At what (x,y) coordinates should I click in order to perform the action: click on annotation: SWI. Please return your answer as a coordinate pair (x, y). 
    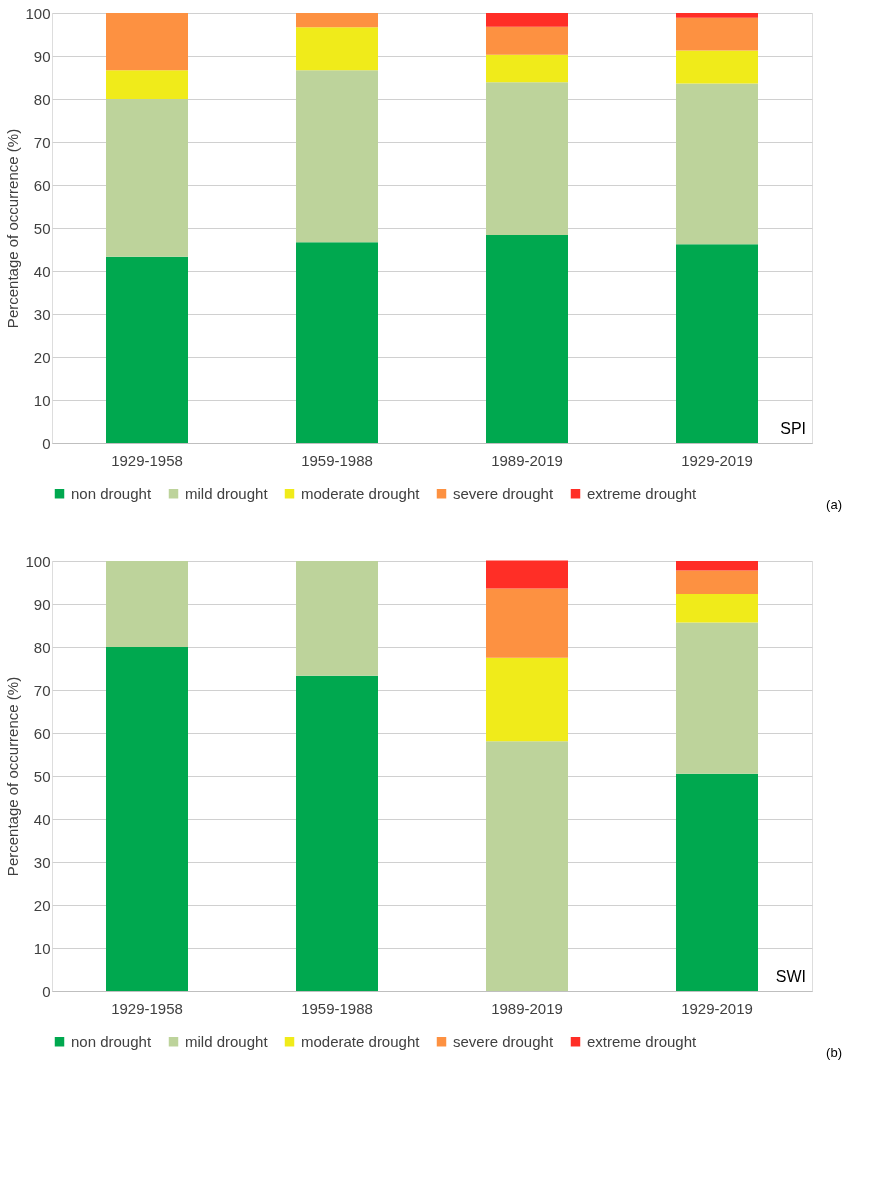
    Looking at the image, I should click on (790, 976).